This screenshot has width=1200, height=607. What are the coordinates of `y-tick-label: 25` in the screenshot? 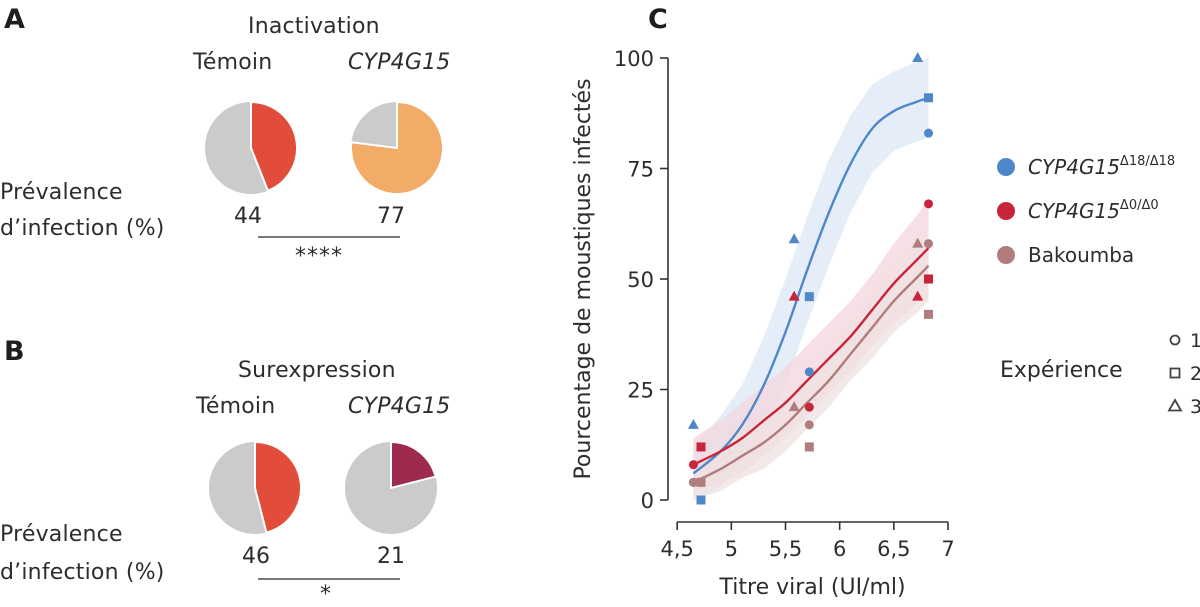 It's located at (640, 391).